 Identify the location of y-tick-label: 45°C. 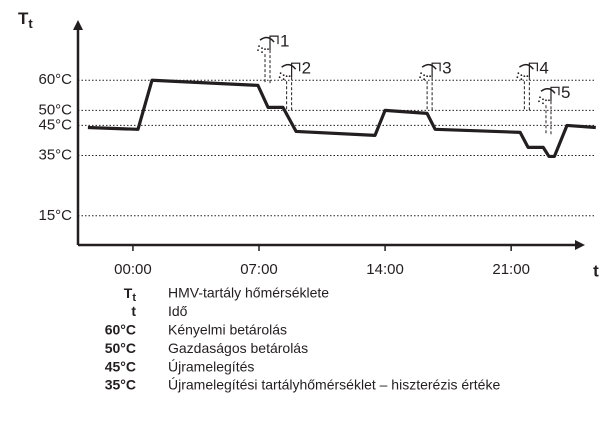
(55, 124).